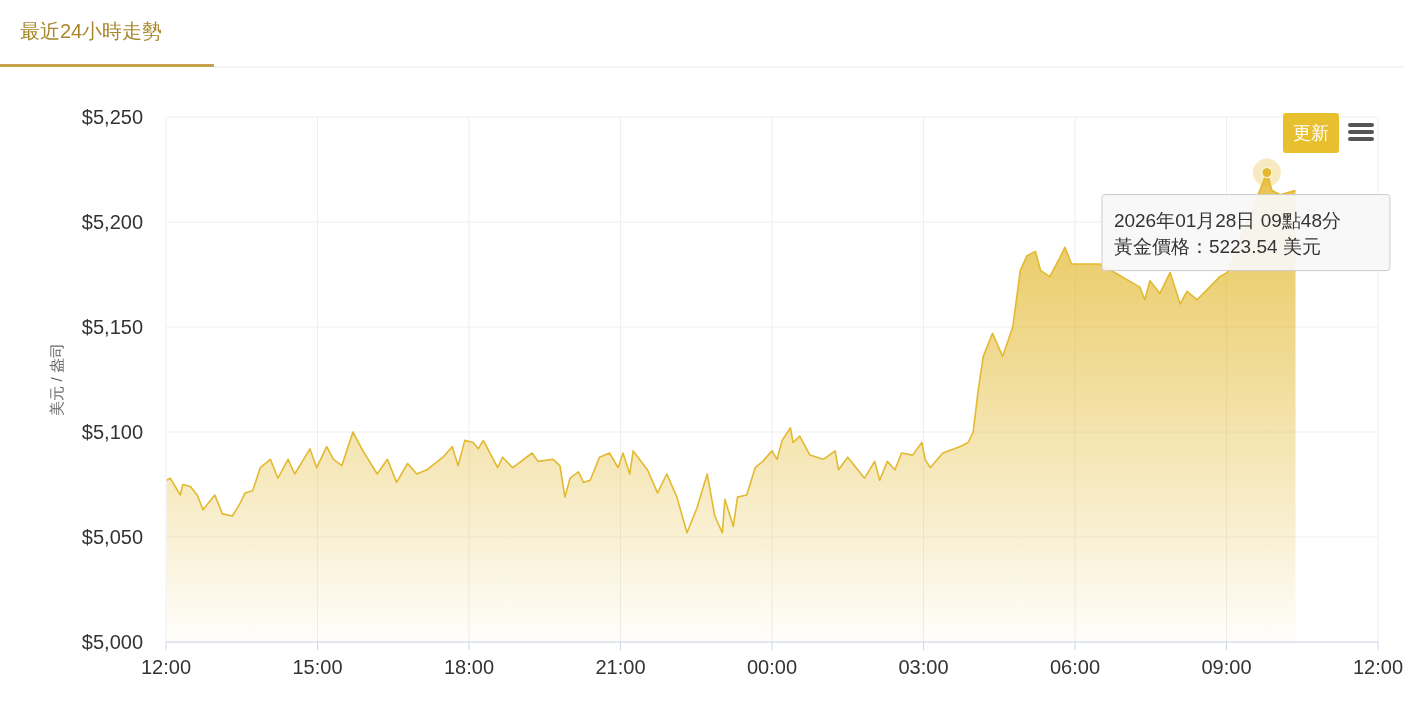 The image size is (1404, 717). What do you see at coordinates (112, 327) in the screenshot?
I see `y-tick-label: $5,150` at bounding box center [112, 327].